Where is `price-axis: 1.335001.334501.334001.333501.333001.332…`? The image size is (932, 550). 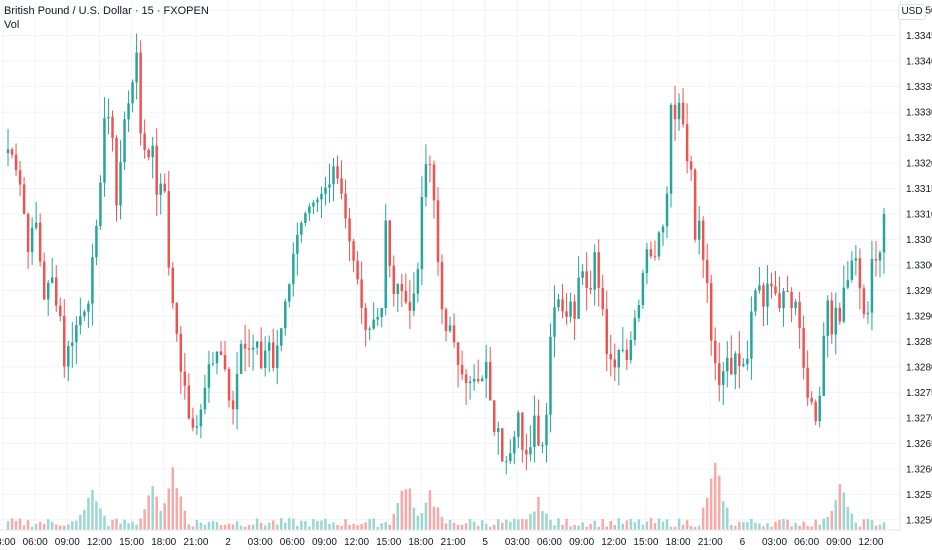 price-axis: 1.335001.334501.334001.333501.333001.332… is located at coordinates (919, 266).